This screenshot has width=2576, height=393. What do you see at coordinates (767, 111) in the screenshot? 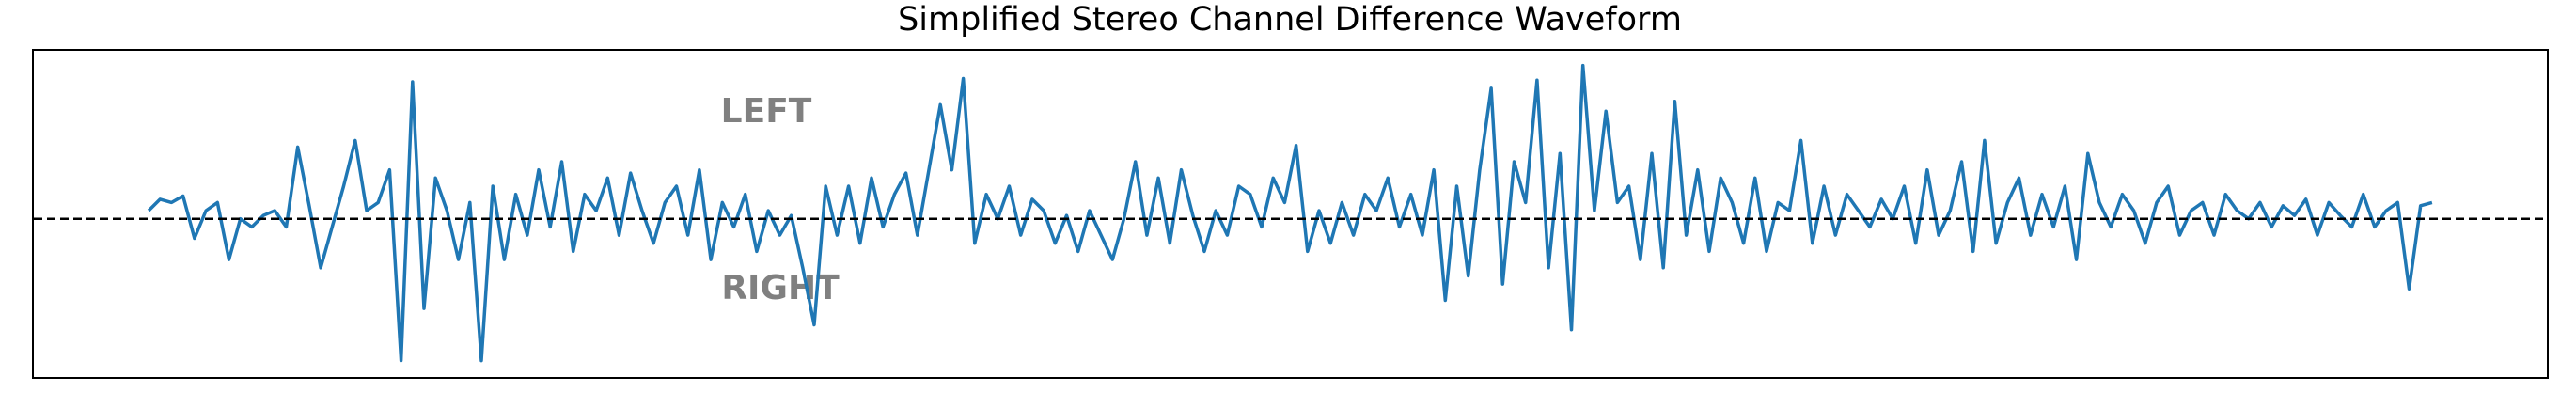
I see `annotation: LEFT` at bounding box center [767, 111].